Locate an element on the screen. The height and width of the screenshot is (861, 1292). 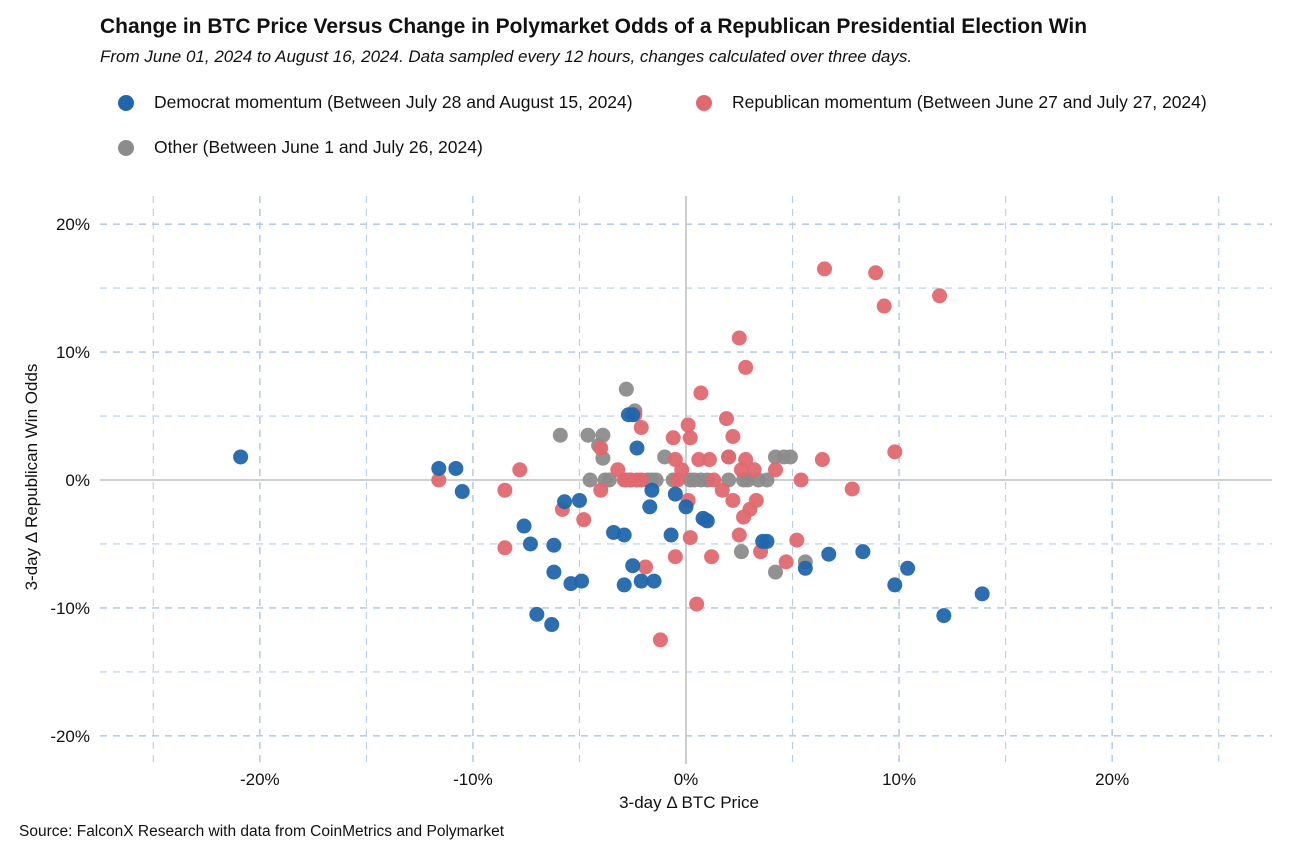
y-axis-title: 3-day Δ Republican Win Odds is located at coordinates (31, 477).